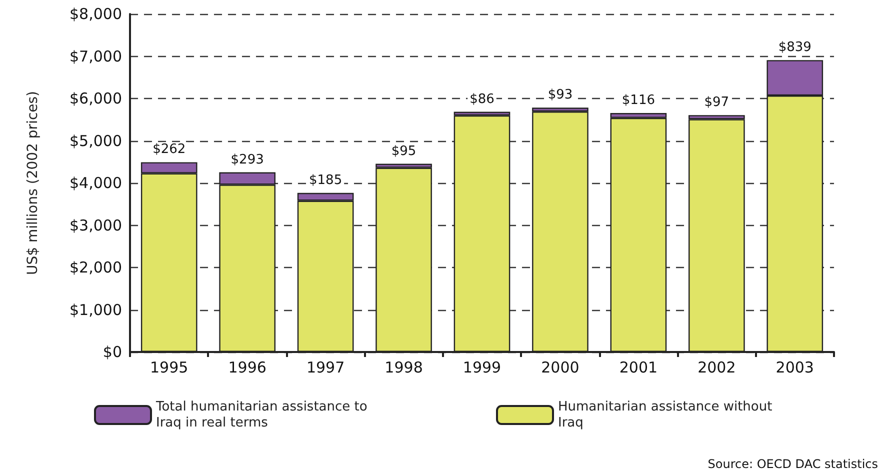 Image resolution: width=882 pixels, height=474 pixels. I want to click on x-tick-label: 2001, so click(638, 367).